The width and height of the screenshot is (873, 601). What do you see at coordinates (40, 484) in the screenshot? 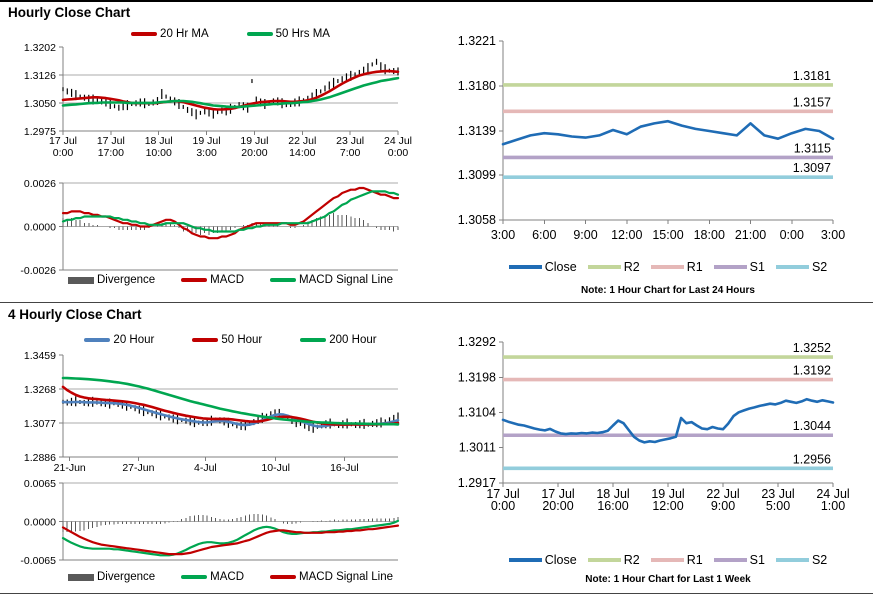
I see `svg-text: 0.0065` at bounding box center [40, 484].